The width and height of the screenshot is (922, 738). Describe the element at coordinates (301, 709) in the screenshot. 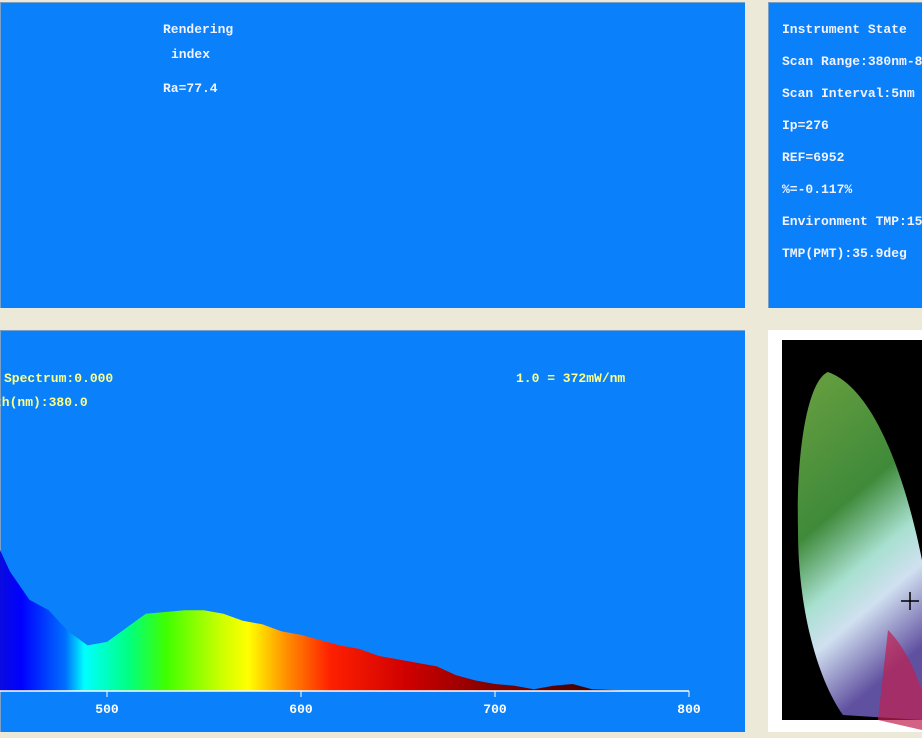

I see `x-tick-label: 600` at that location.